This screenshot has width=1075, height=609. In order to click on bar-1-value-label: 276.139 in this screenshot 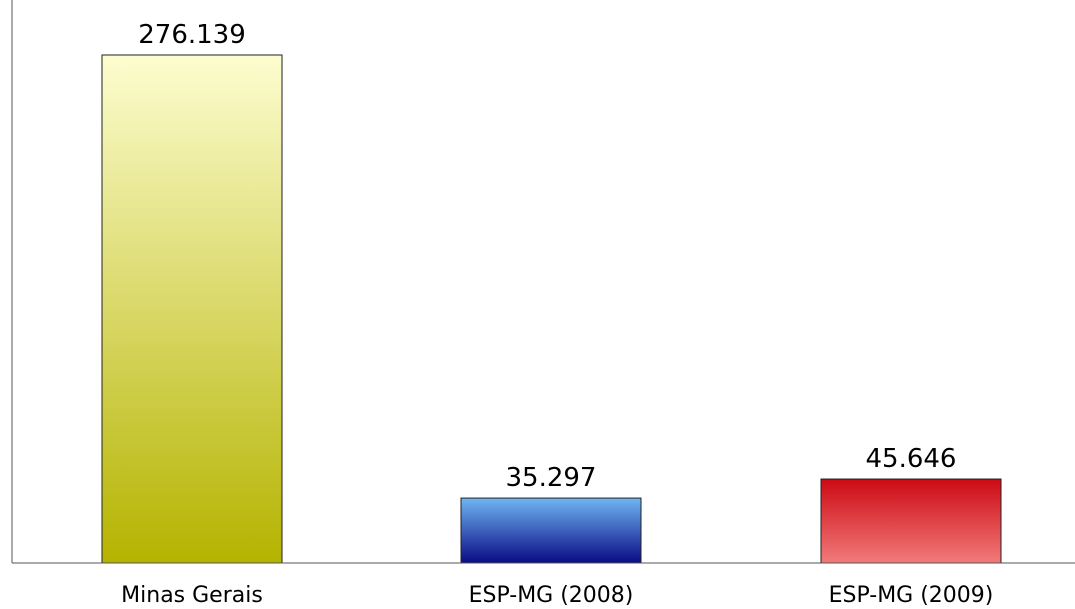, I will do `click(192, 35)`.